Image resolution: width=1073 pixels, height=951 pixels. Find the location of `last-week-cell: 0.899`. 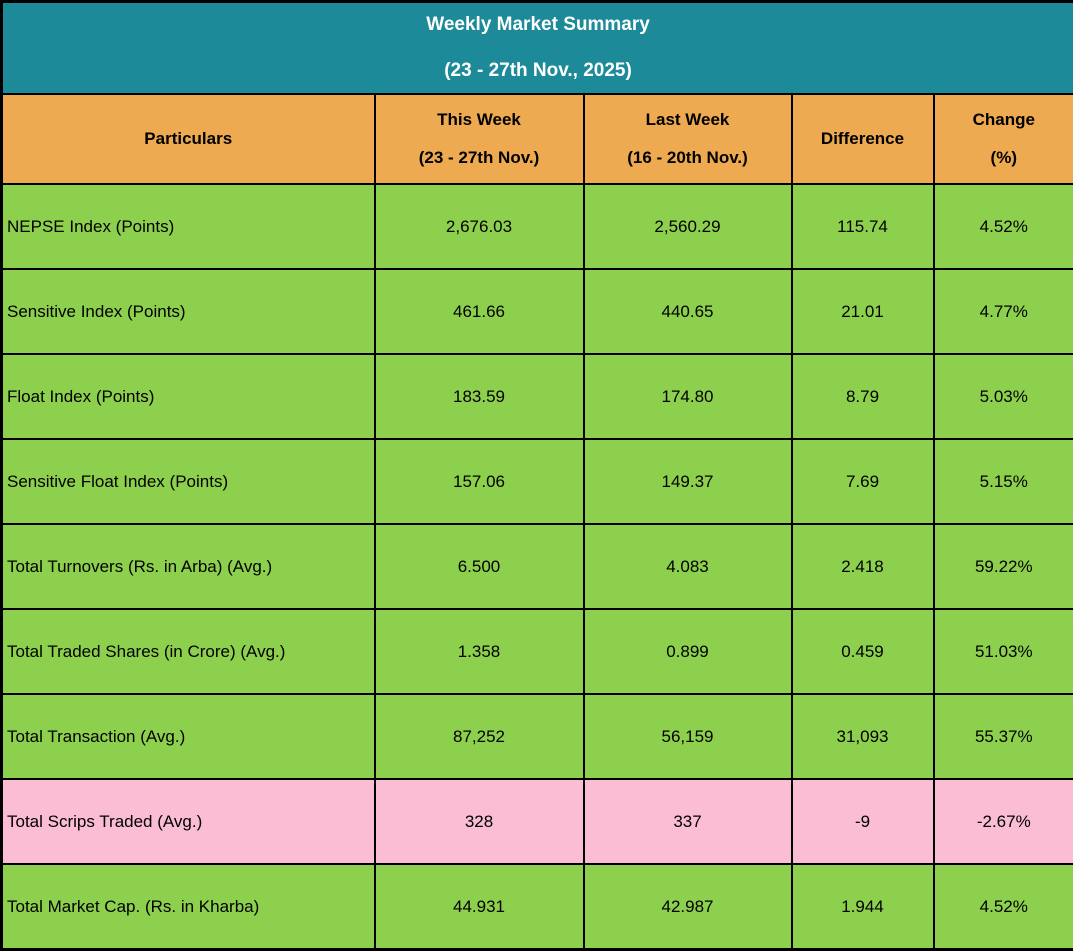

last-week-cell: 0.899 is located at coordinates (688, 651).